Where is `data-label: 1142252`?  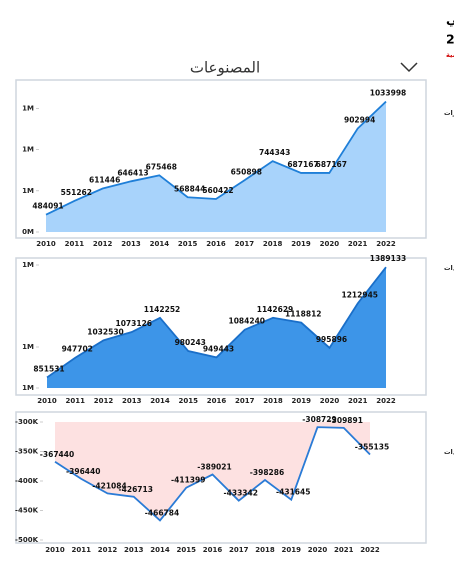
data-label: 1142252 is located at coordinates (162, 309).